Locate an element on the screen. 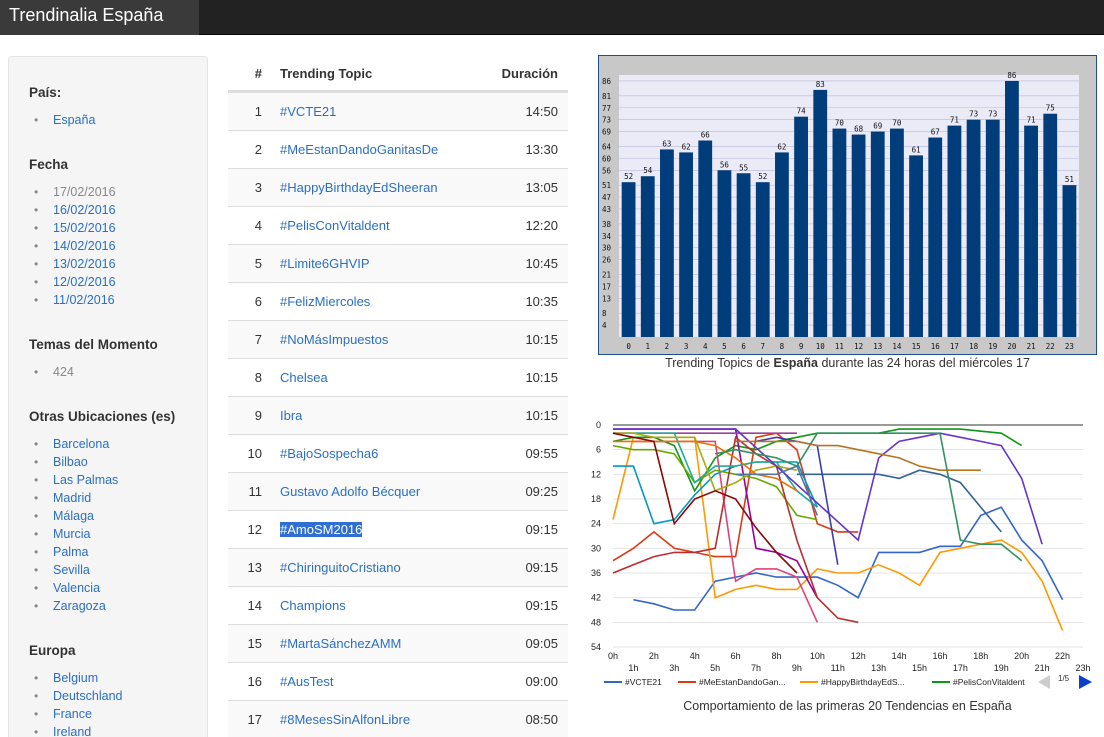 The height and width of the screenshot is (737, 1104). location-item: Málaga is located at coordinates (76, 516).